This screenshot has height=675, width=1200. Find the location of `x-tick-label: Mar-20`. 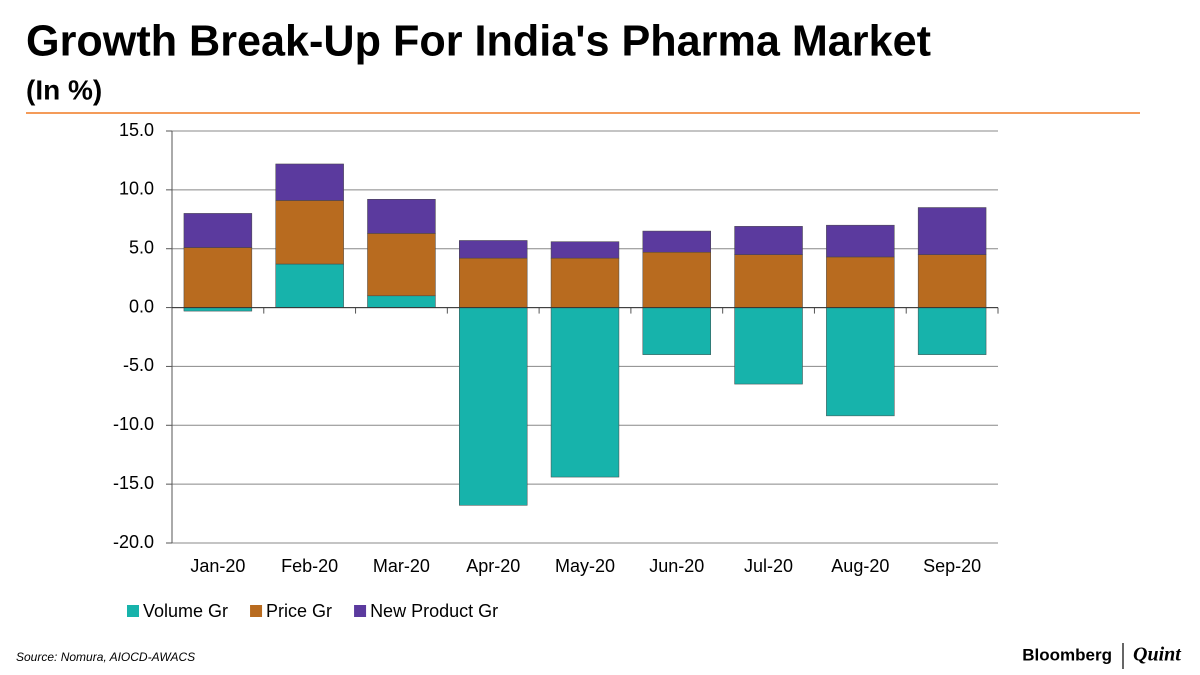

x-tick-label: Mar-20 is located at coordinates (401, 566).